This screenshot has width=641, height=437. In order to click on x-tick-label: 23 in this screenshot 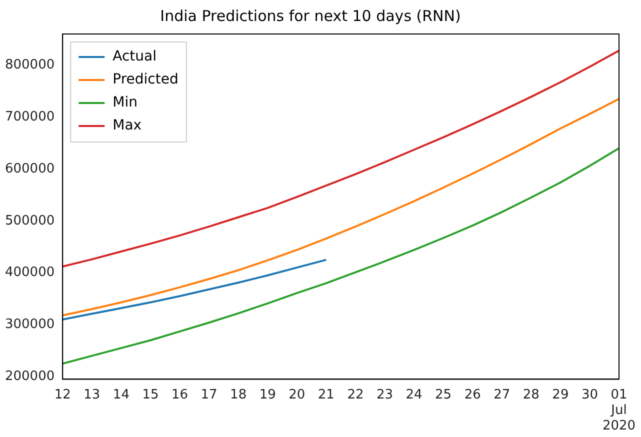, I will do `click(385, 394)`.